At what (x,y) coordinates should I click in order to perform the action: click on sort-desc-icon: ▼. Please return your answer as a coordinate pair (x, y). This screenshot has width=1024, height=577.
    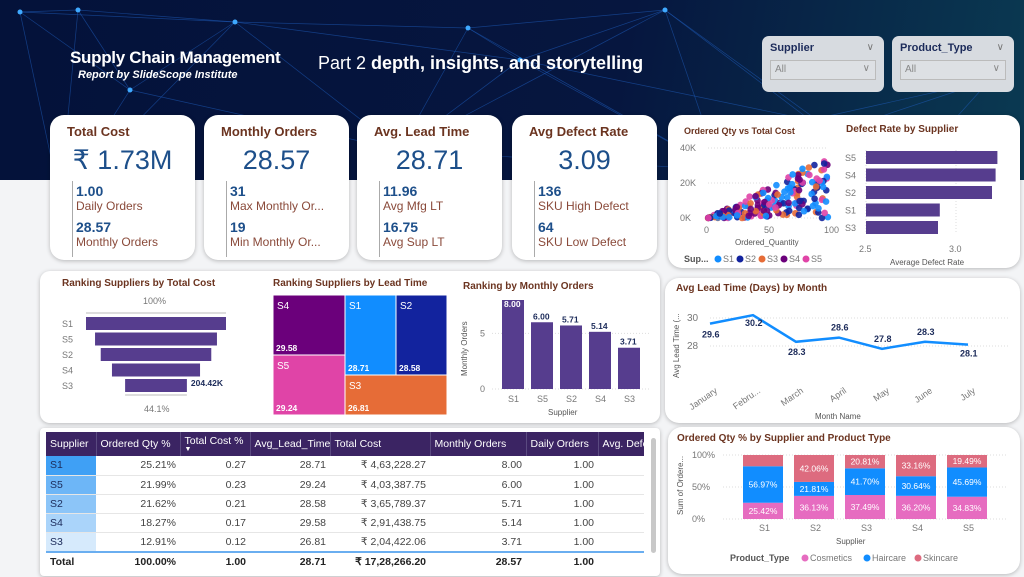
    Looking at the image, I should click on (188, 449).